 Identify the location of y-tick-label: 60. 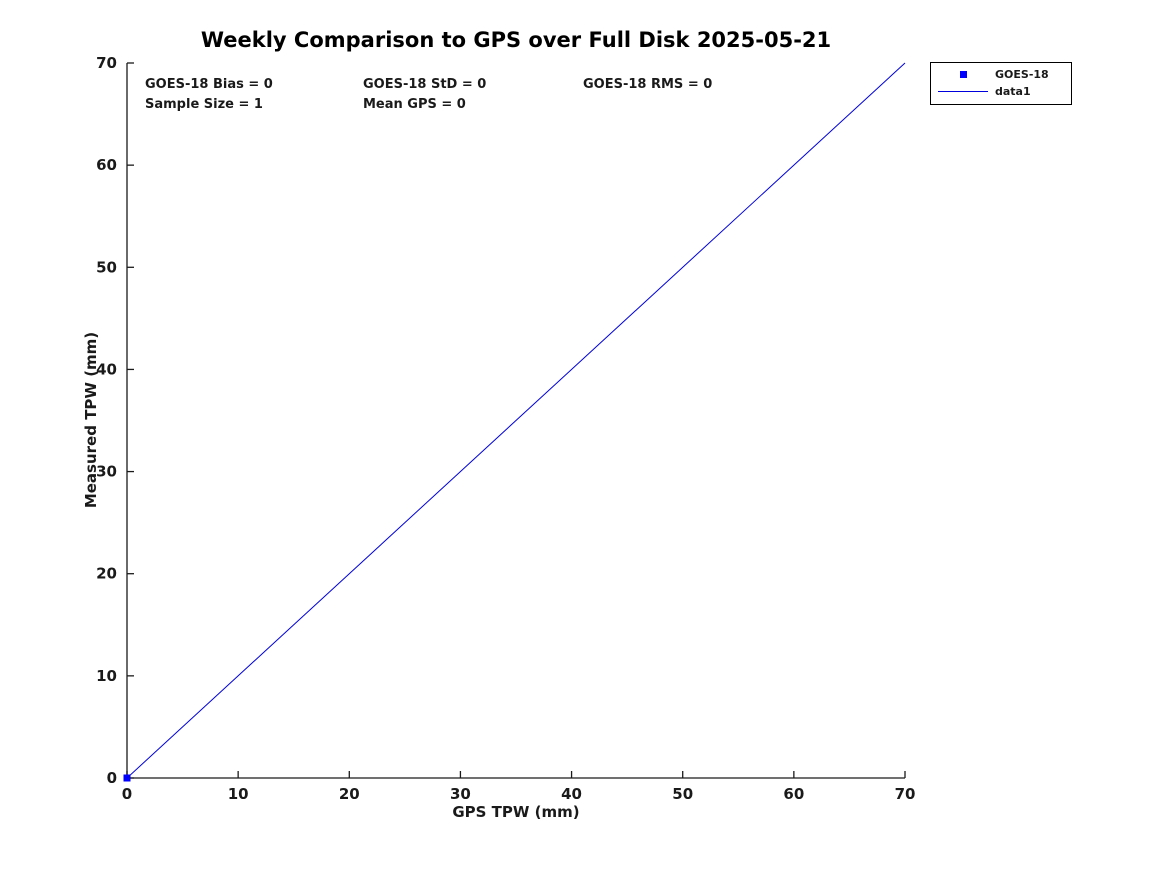
(106, 165).